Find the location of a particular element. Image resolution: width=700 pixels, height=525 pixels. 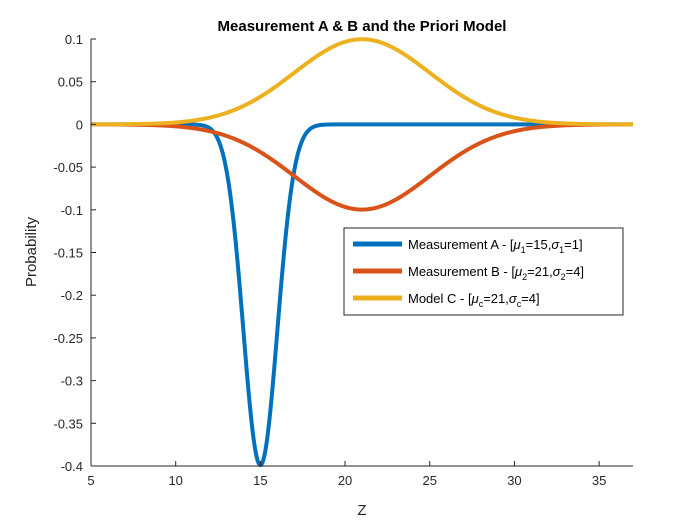

legend-entry-measurement-a: Measurement A - [μ1=15,σ1=1] is located at coordinates (495, 246).